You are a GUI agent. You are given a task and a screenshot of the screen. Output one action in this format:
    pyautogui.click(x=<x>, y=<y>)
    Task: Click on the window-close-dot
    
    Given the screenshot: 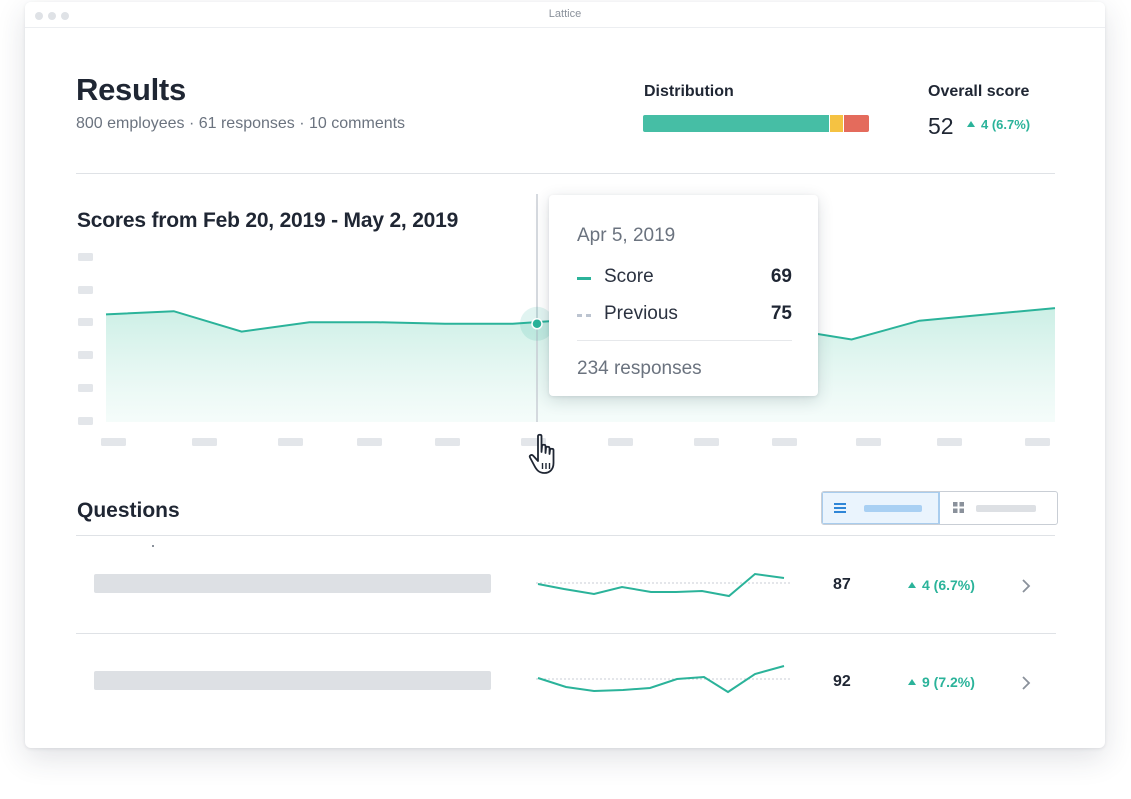 What is the action you would take?
    pyautogui.click(x=39, y=16)
    